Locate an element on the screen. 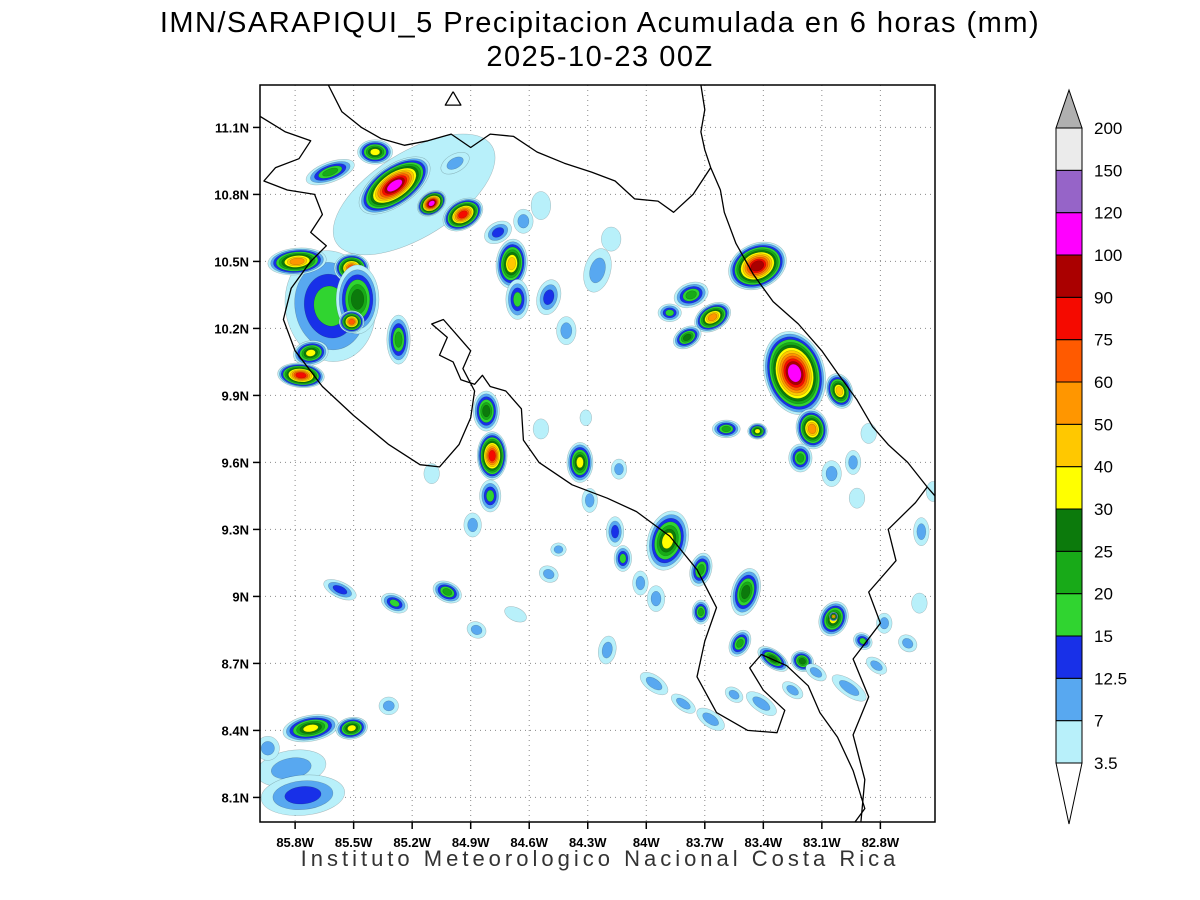  lat-tick-label: 10.2N is located at coordinates (231, 328).